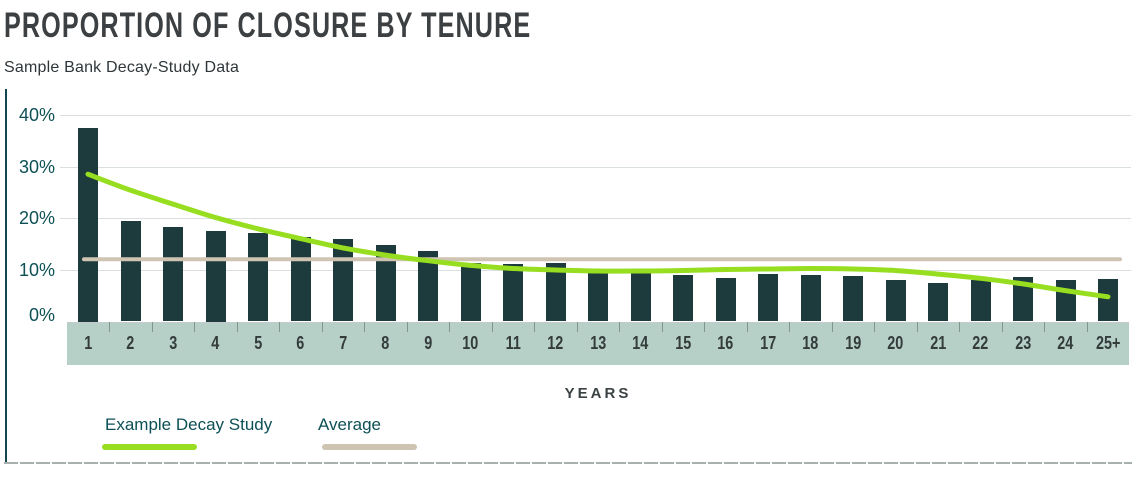  I want to click on x-tick-label: 12, so click(555, 343).